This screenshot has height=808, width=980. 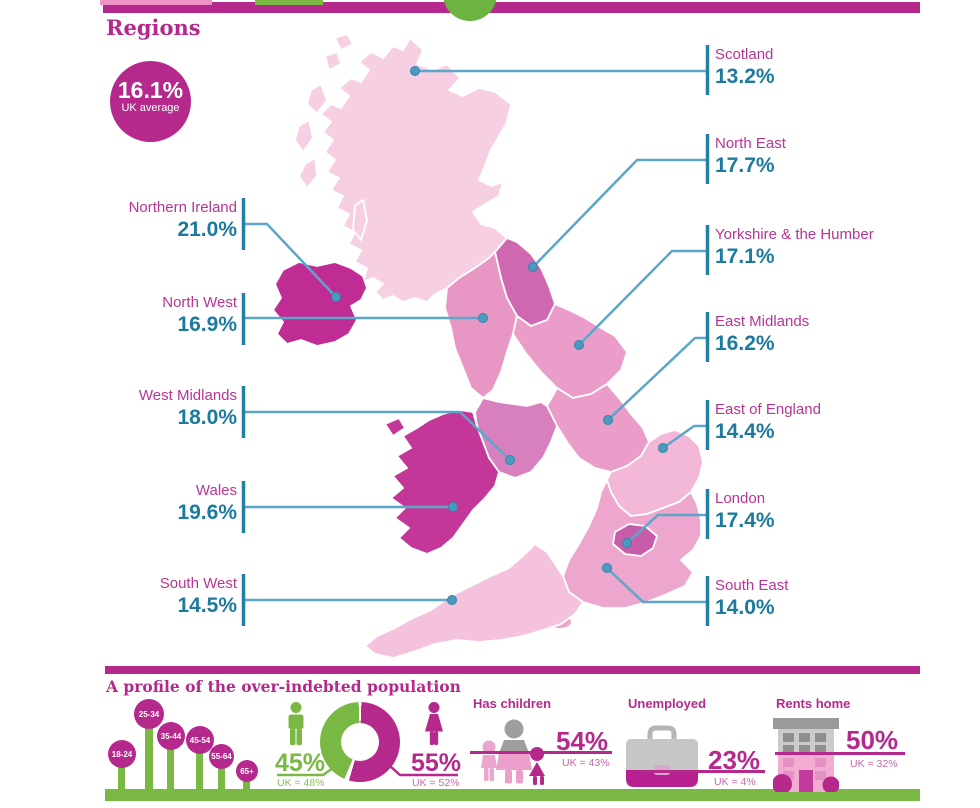 What do you see at coordinates (835, 422) in the screenshot?
I see `region-label-east-of-england: East of England 14.4%` at bounding box center [835, 422].